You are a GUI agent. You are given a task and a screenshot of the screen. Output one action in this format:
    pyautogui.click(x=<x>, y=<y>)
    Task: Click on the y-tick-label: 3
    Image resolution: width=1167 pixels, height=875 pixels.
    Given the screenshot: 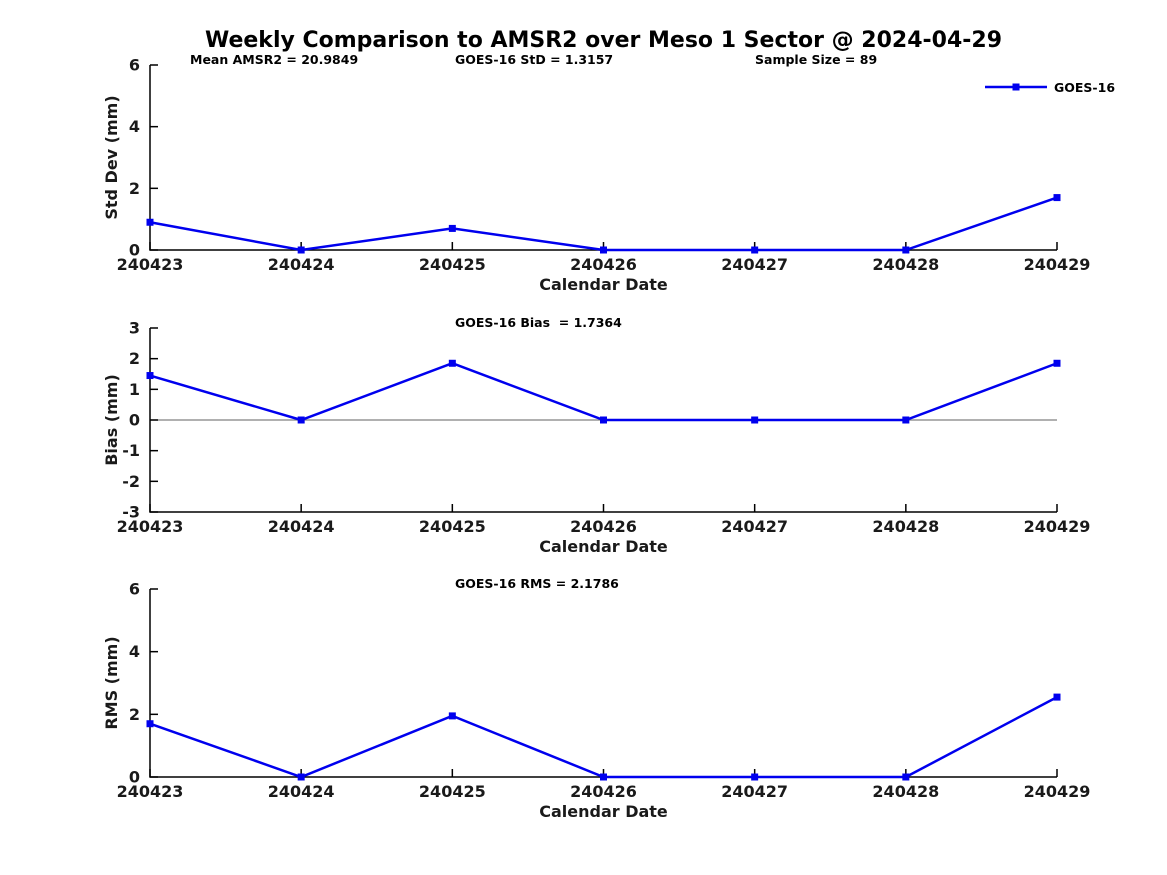 What is the action you would take?
    pyautogui.click(x=134, y=328)
    